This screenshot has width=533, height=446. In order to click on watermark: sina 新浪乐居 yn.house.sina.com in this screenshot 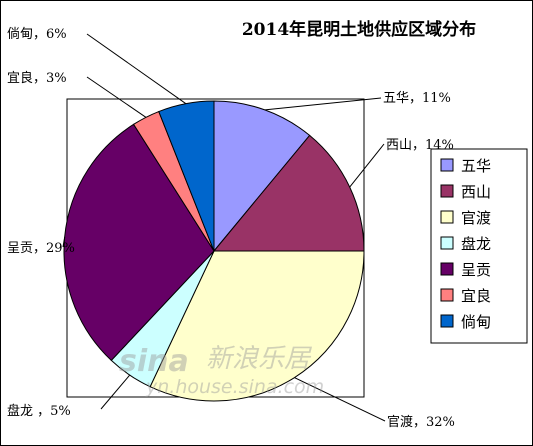, I will do `click(221, 371)`.